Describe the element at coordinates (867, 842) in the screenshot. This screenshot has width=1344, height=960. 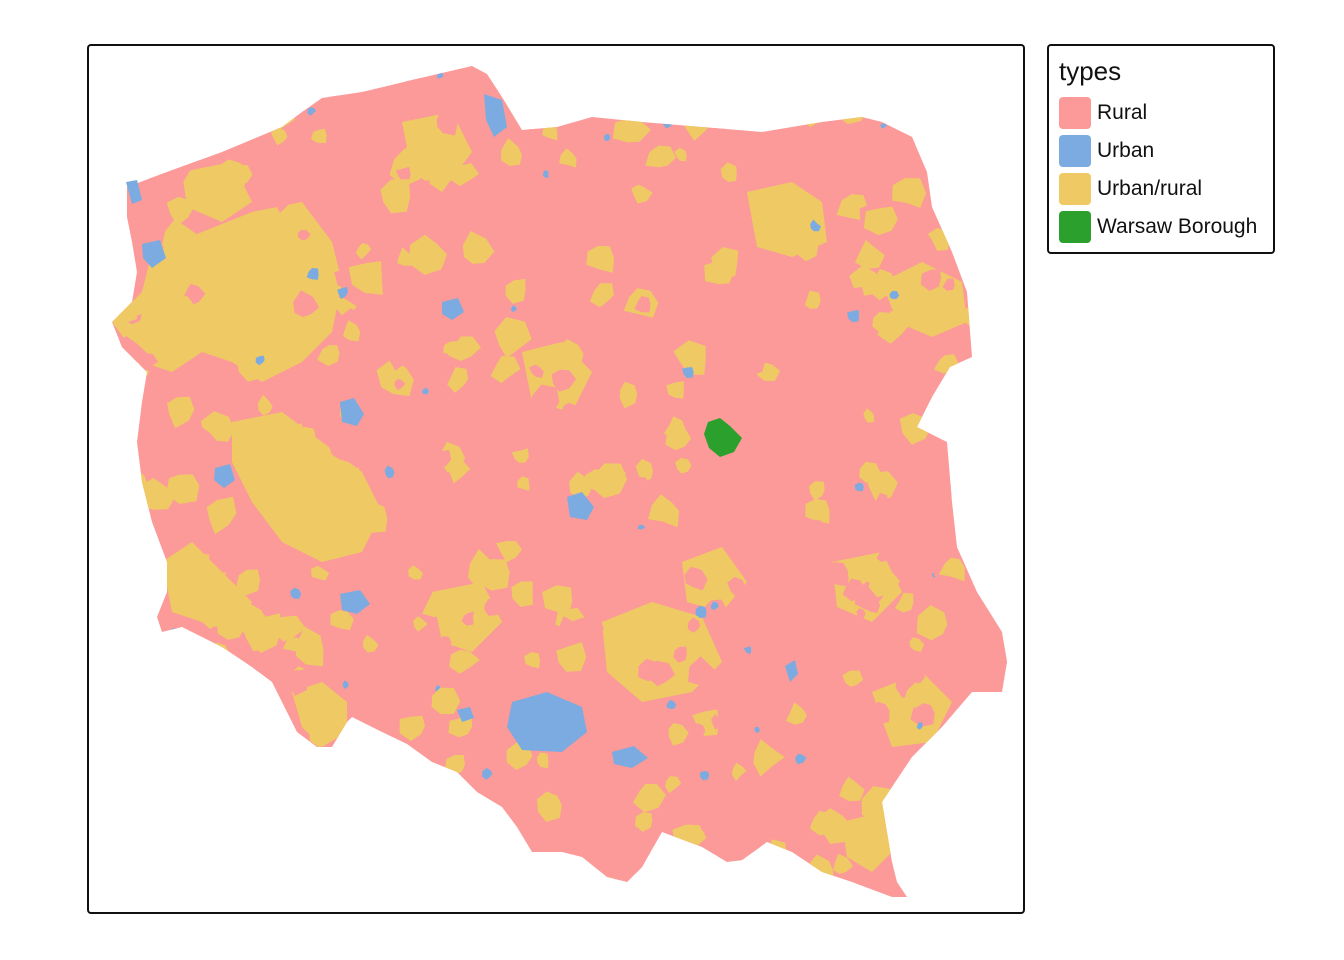
I see `urban-rural-region-carpathian` at that location.